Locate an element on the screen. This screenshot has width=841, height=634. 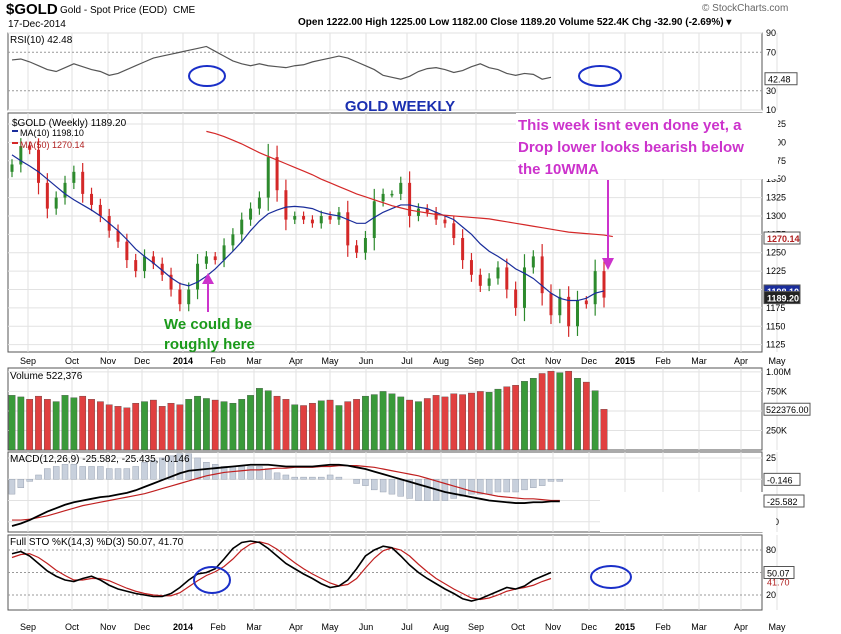
rsi-line is located at coordinates (281, 62).